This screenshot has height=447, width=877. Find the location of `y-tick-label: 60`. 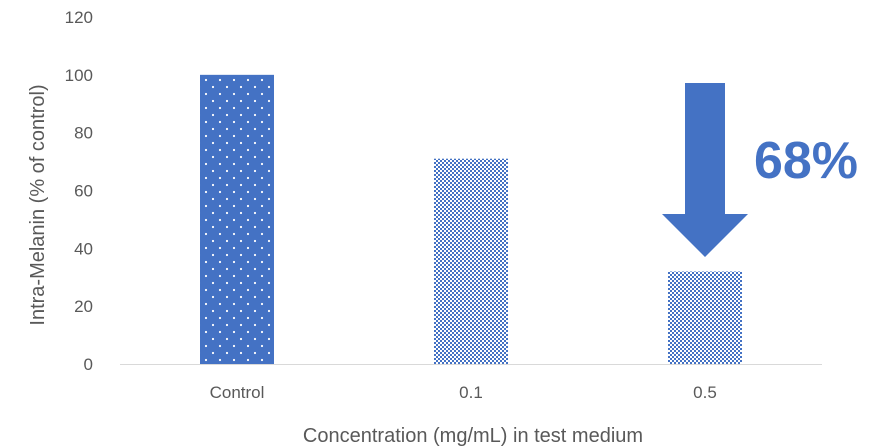

y-tick-label: 60 is located at coordinates (83, 191).